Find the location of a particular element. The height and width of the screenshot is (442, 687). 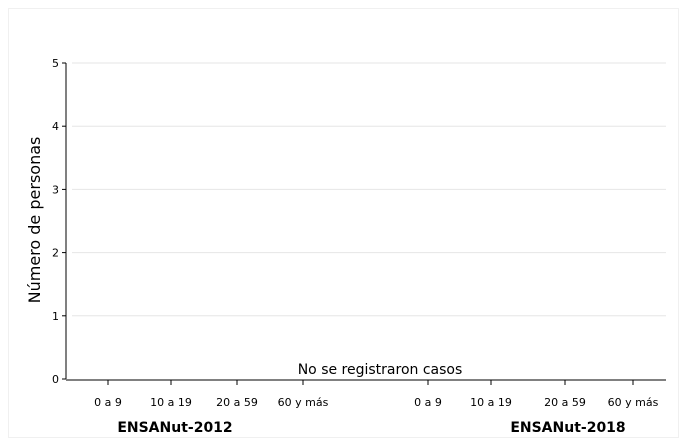

group-label: ENSANut-2018 is located at coordinates (567, 428).